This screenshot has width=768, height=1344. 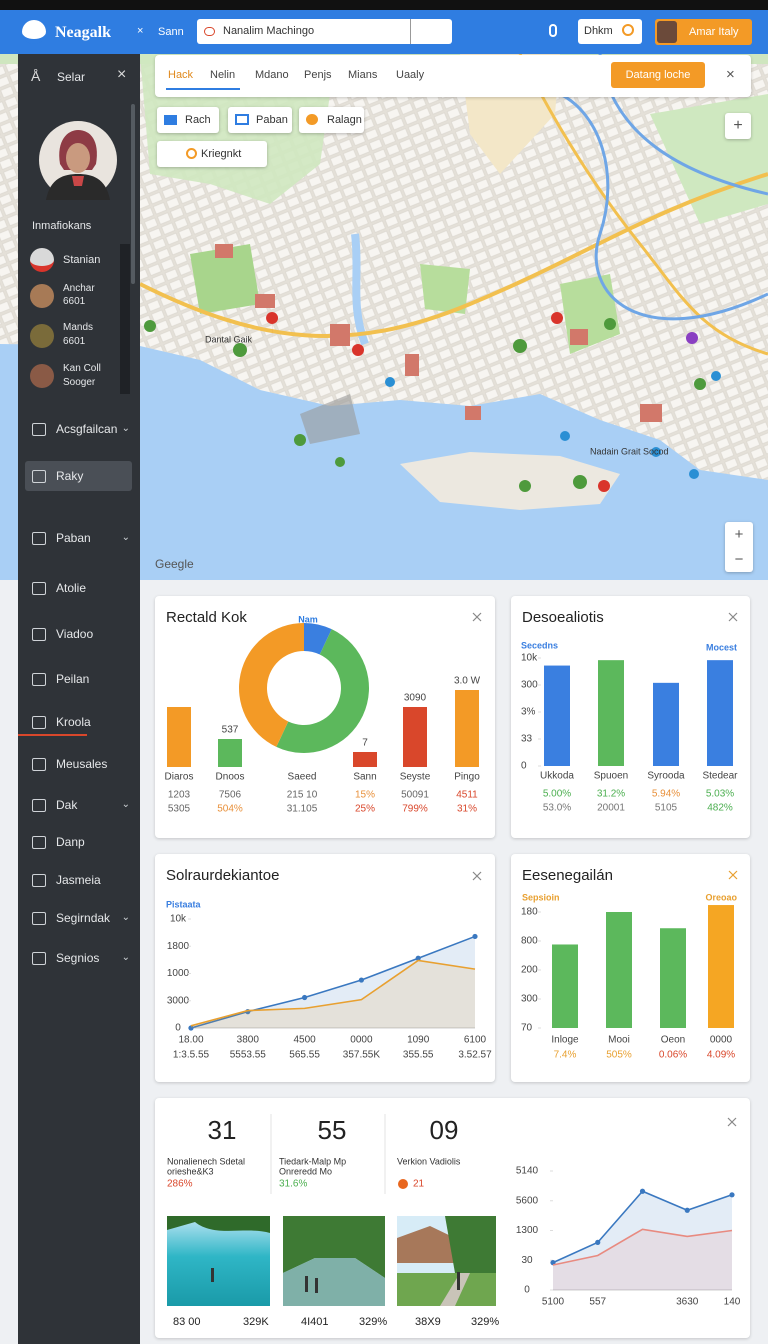 What do you see at coordinates (86, 918) in the screenshot?
I see `nav-item: Segirndak ⌄` at bounding box center [86, 918].